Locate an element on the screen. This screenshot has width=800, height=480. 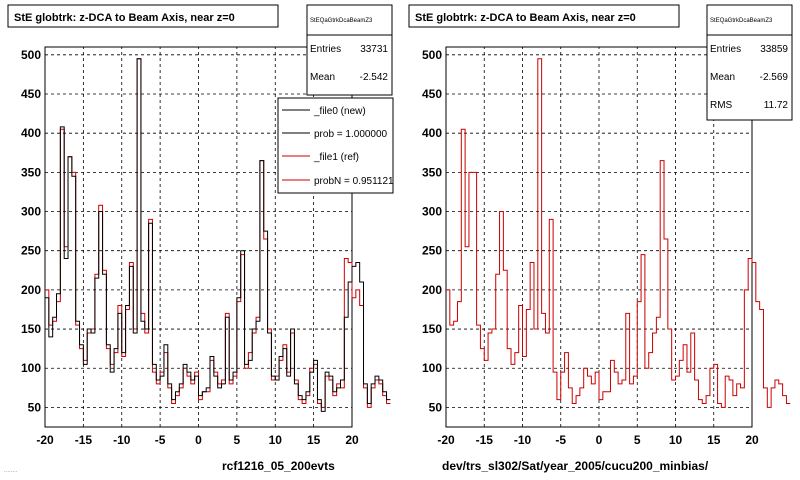
left-stats-entries-label: Entries is located at coordinates (325, 49).